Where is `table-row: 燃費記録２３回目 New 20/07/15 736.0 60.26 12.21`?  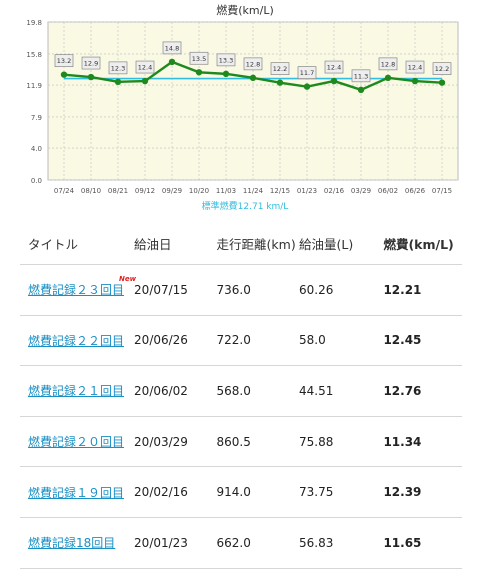 table-row: 燃費記録２３回目 New 20/07/15 736.0 60.26 12.21 is located at coordinates (241, 290).